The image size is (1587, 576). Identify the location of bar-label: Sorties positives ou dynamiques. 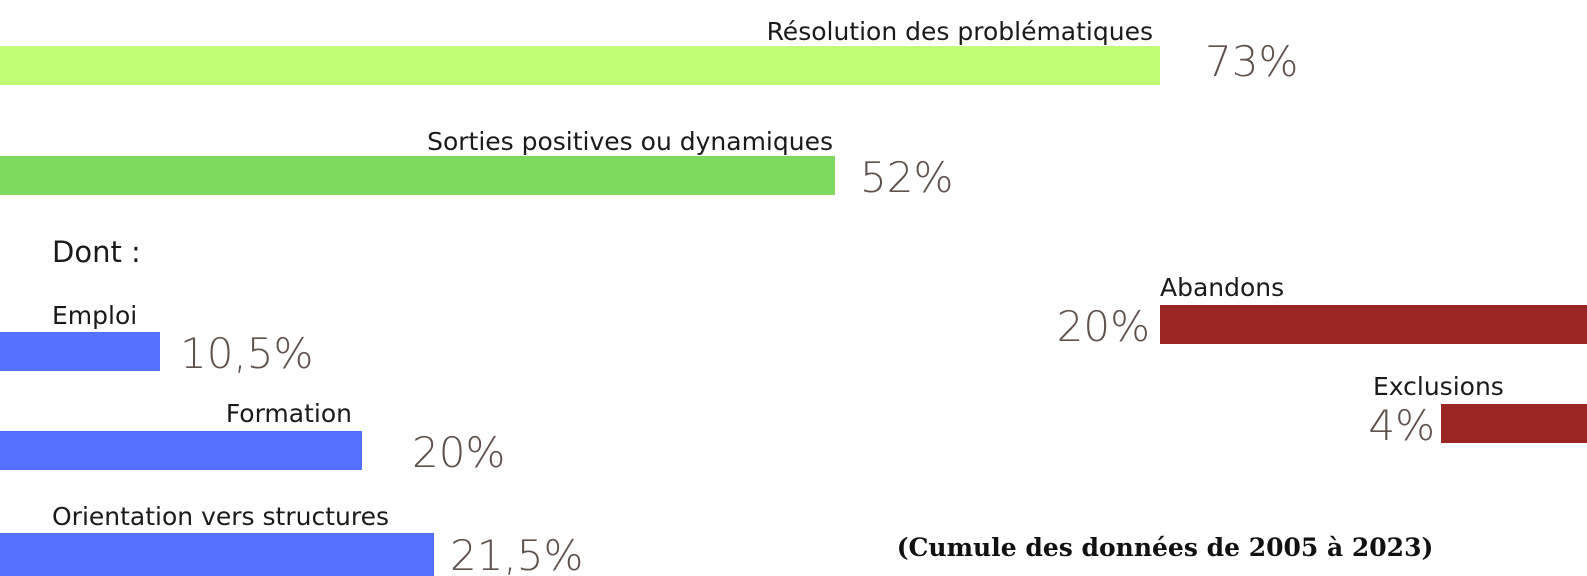
(630, 141).